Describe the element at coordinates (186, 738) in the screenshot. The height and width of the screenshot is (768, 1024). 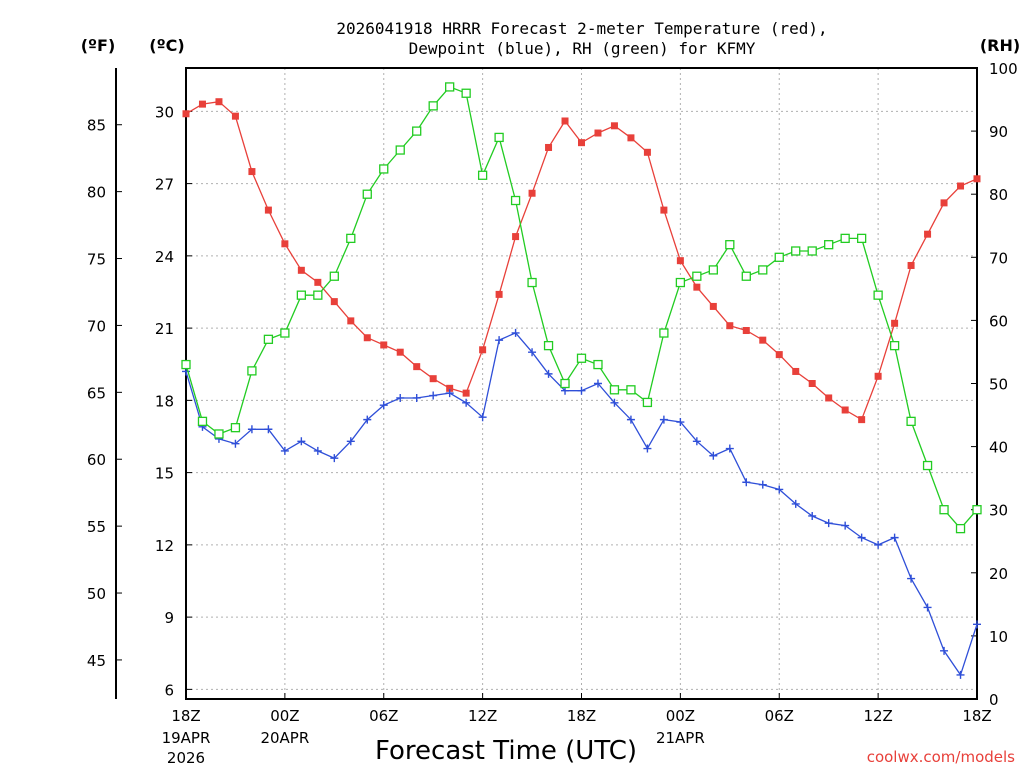
I see `x-tick-date-label: 19APR` at that location.